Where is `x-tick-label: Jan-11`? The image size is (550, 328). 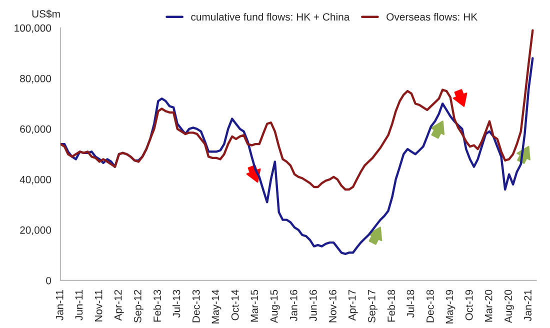
x-tick-label: Jan-11 is located at coordinates (60, 305).